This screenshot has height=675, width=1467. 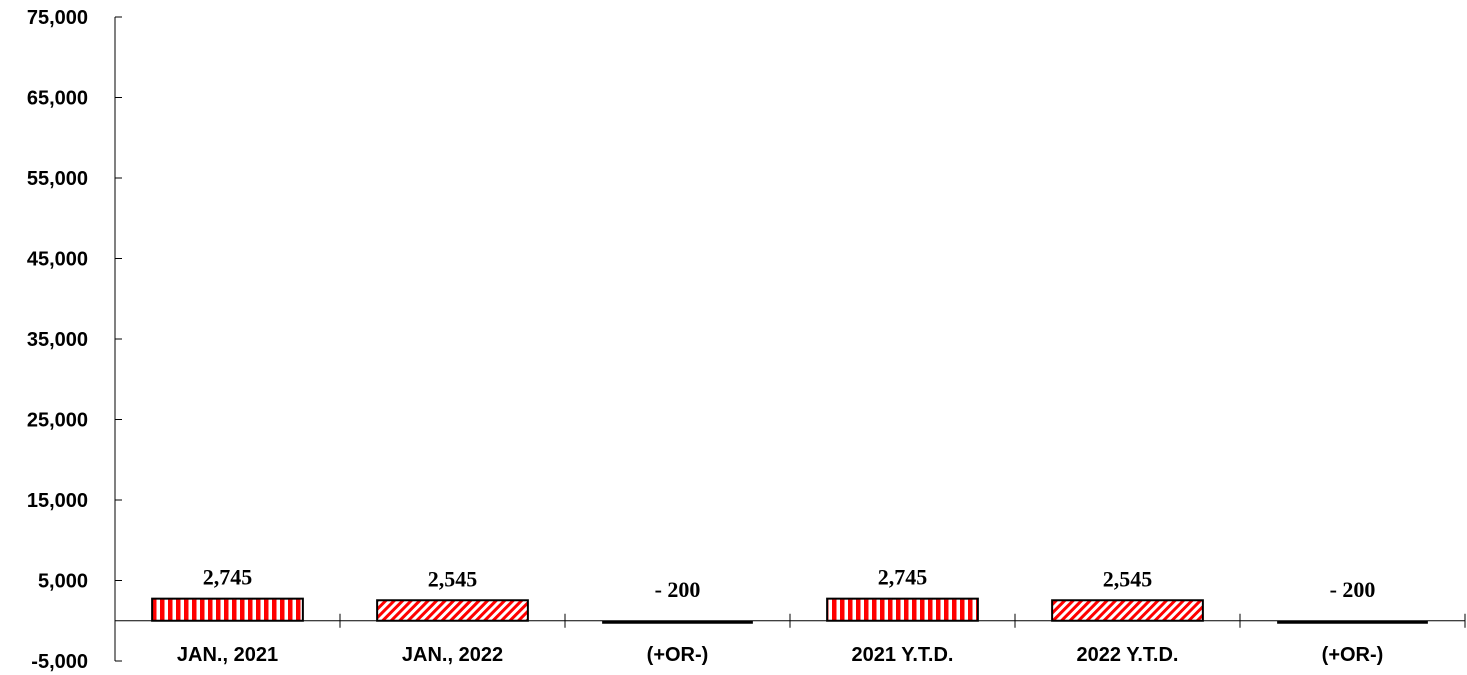 I want to click on y-tick-label: 25,000, so click(x=57, y=421).